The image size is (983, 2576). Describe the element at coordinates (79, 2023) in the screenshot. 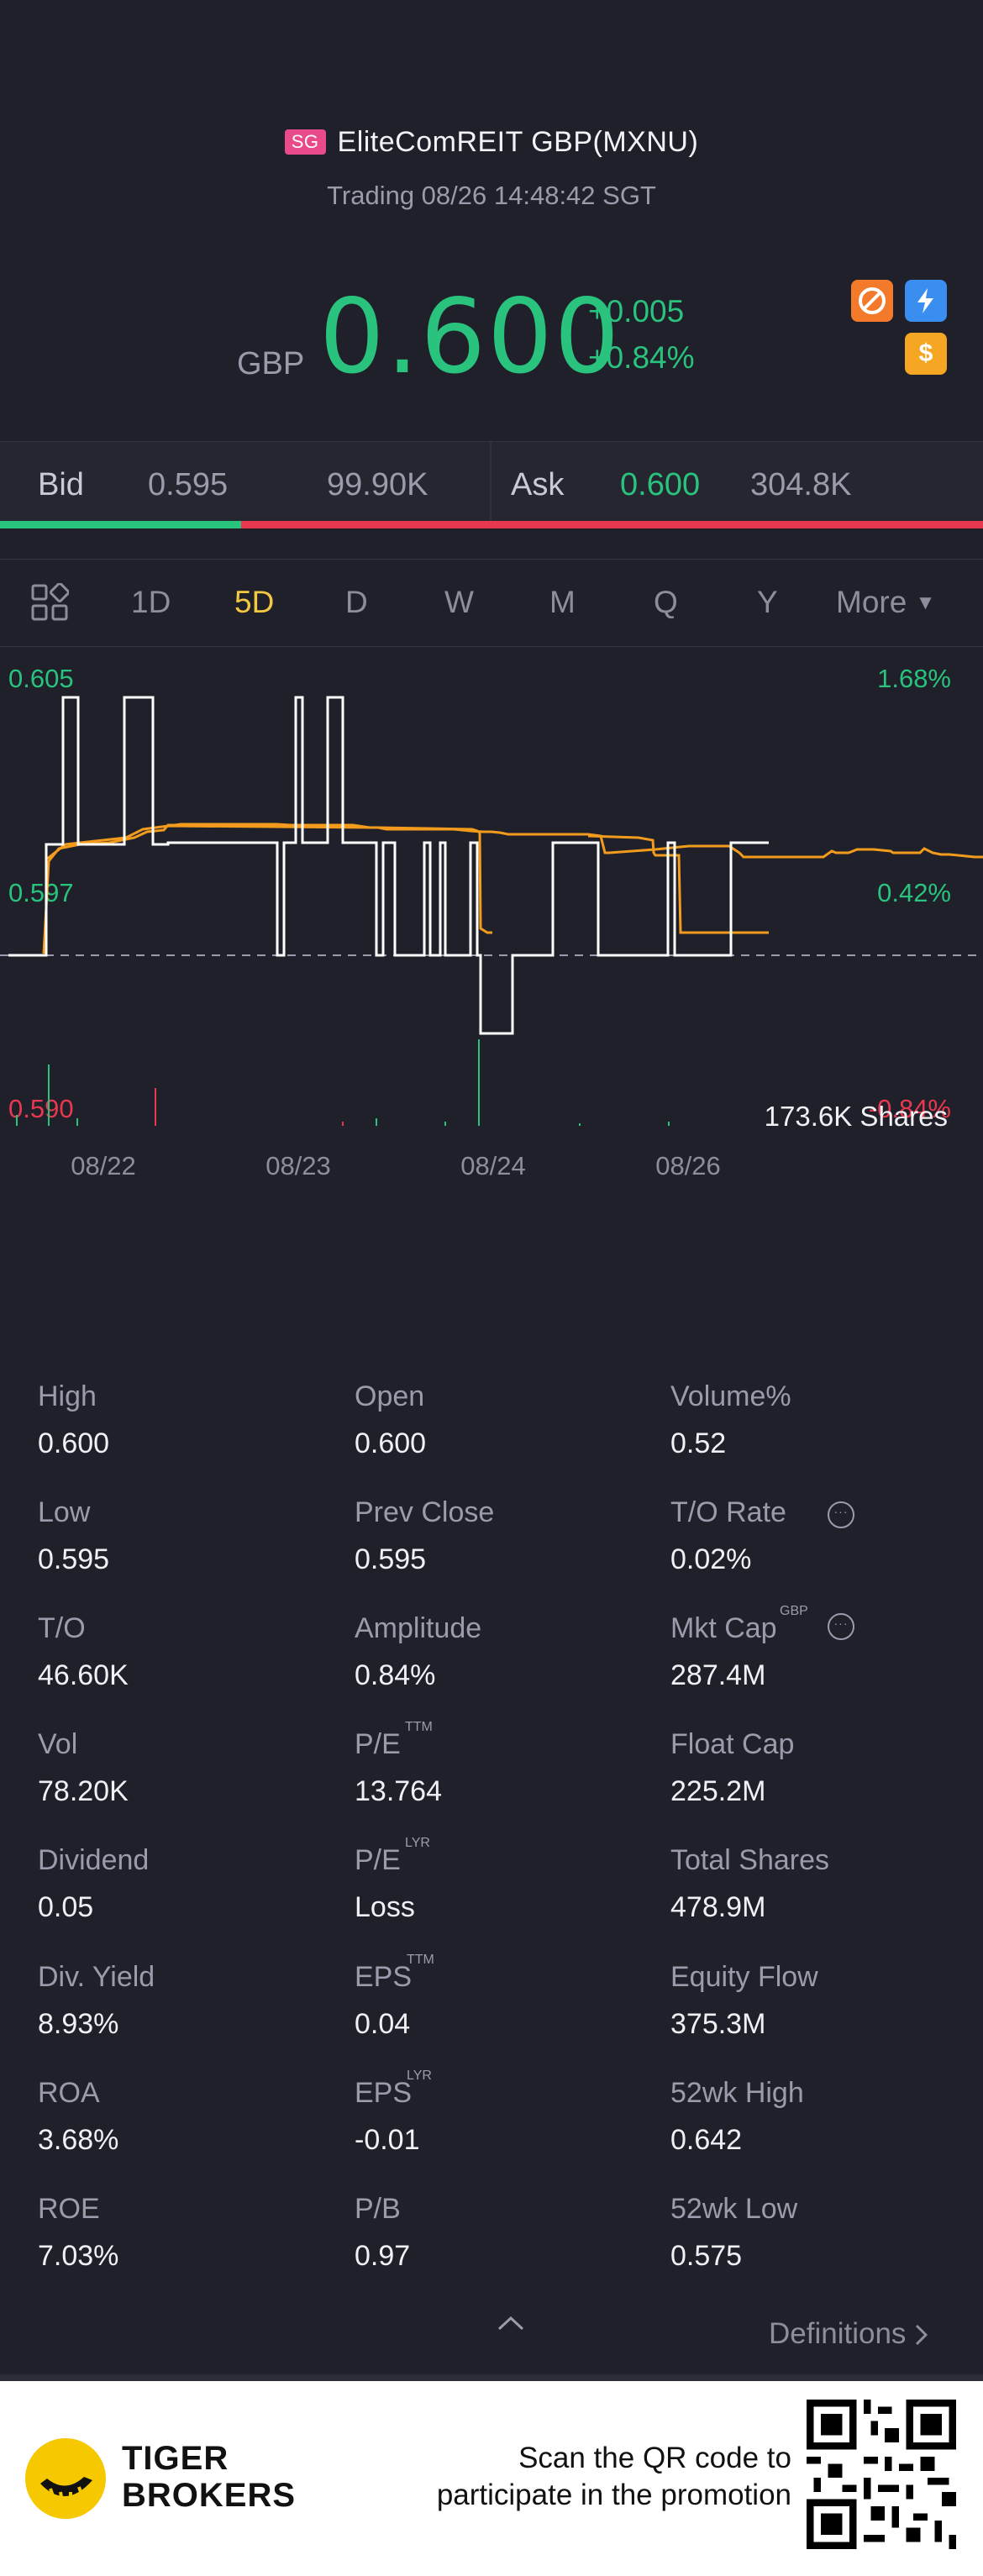

I see `stat-value-div-yield: 8.93%` at that location.